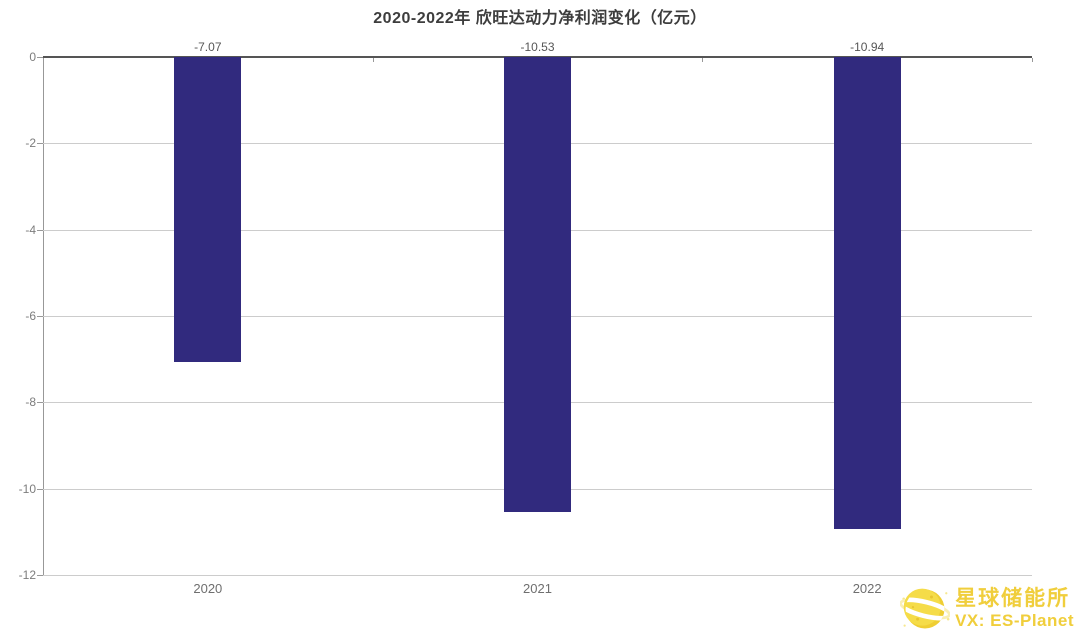 This screenshot has height=640, width=1080. I want to click on bar-2021, so click(537, 284).